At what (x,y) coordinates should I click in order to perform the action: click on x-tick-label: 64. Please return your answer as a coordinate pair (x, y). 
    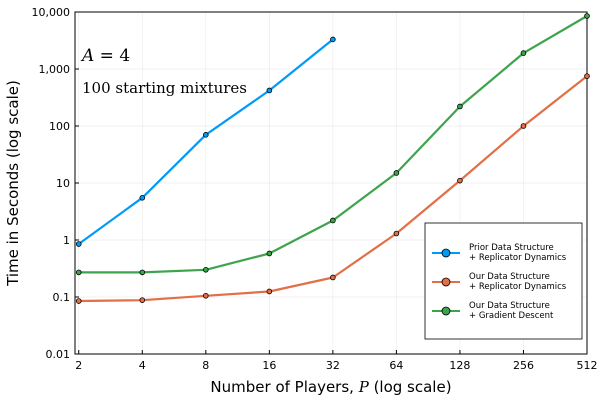
    Looking at the image, I should click on (396, 365).